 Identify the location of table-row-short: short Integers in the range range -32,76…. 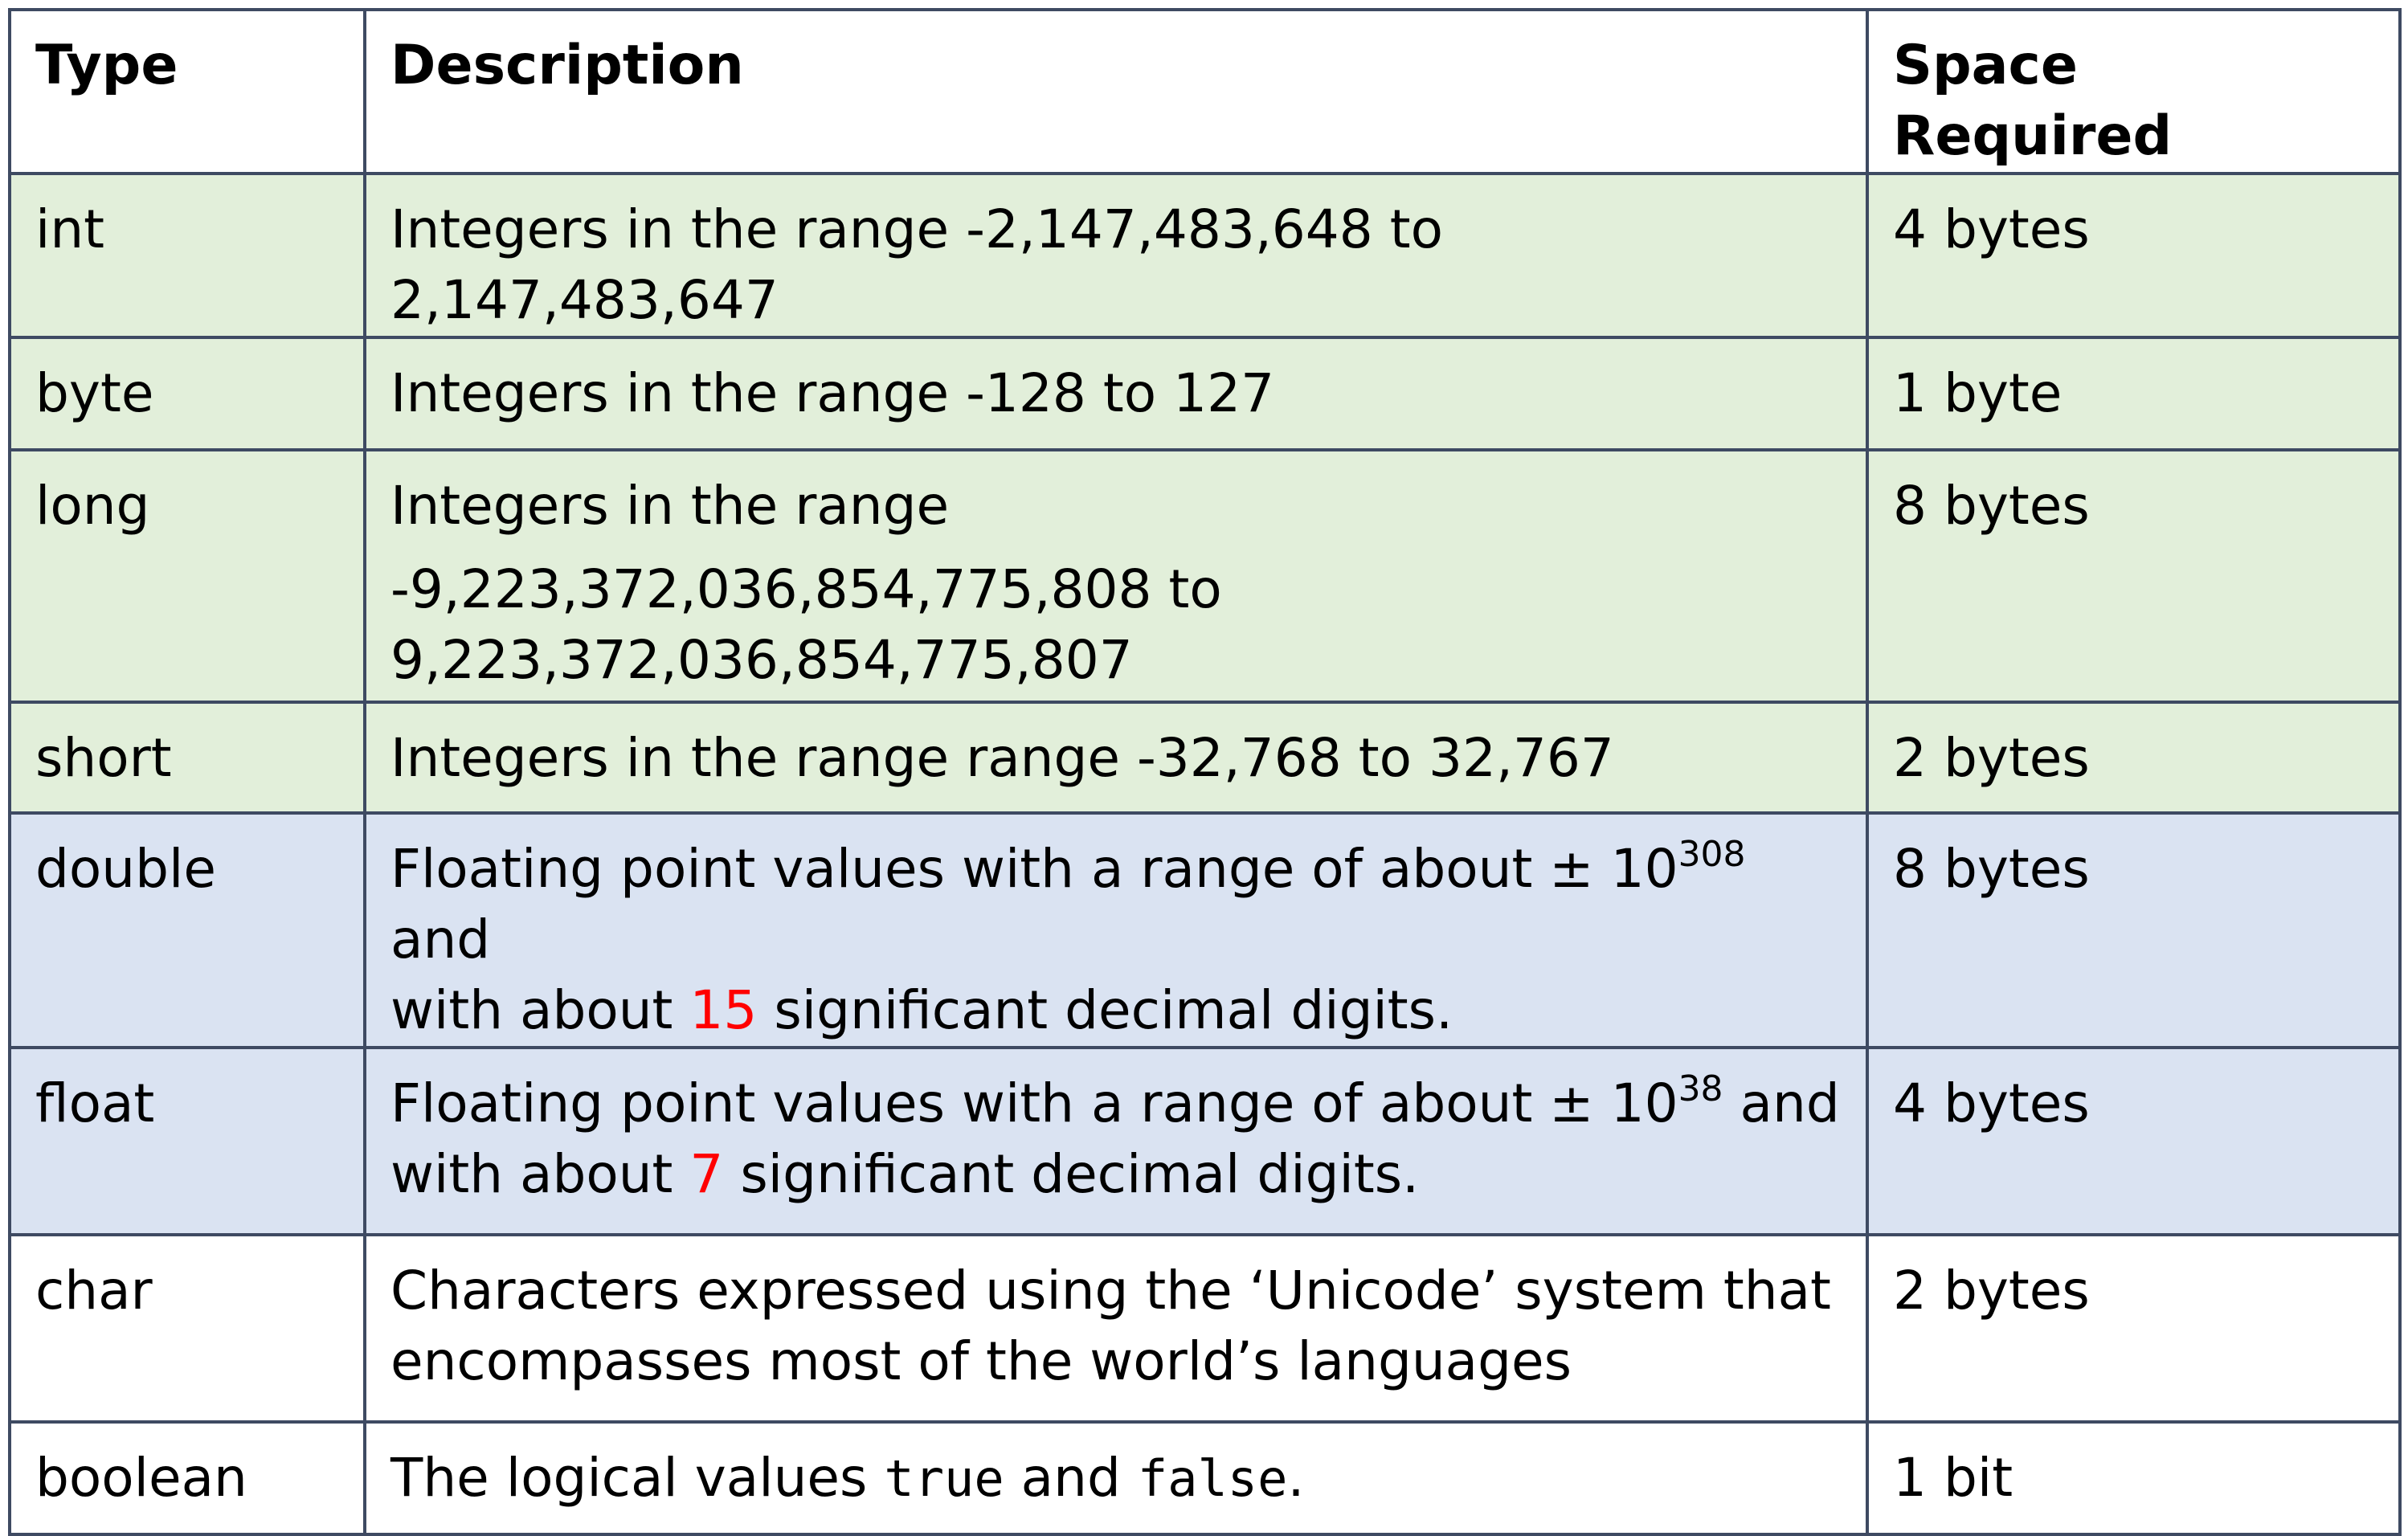
(1205, 758).